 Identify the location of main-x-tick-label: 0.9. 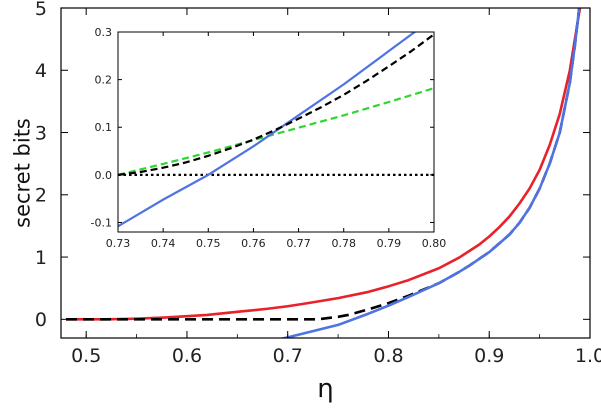
(489, 356).